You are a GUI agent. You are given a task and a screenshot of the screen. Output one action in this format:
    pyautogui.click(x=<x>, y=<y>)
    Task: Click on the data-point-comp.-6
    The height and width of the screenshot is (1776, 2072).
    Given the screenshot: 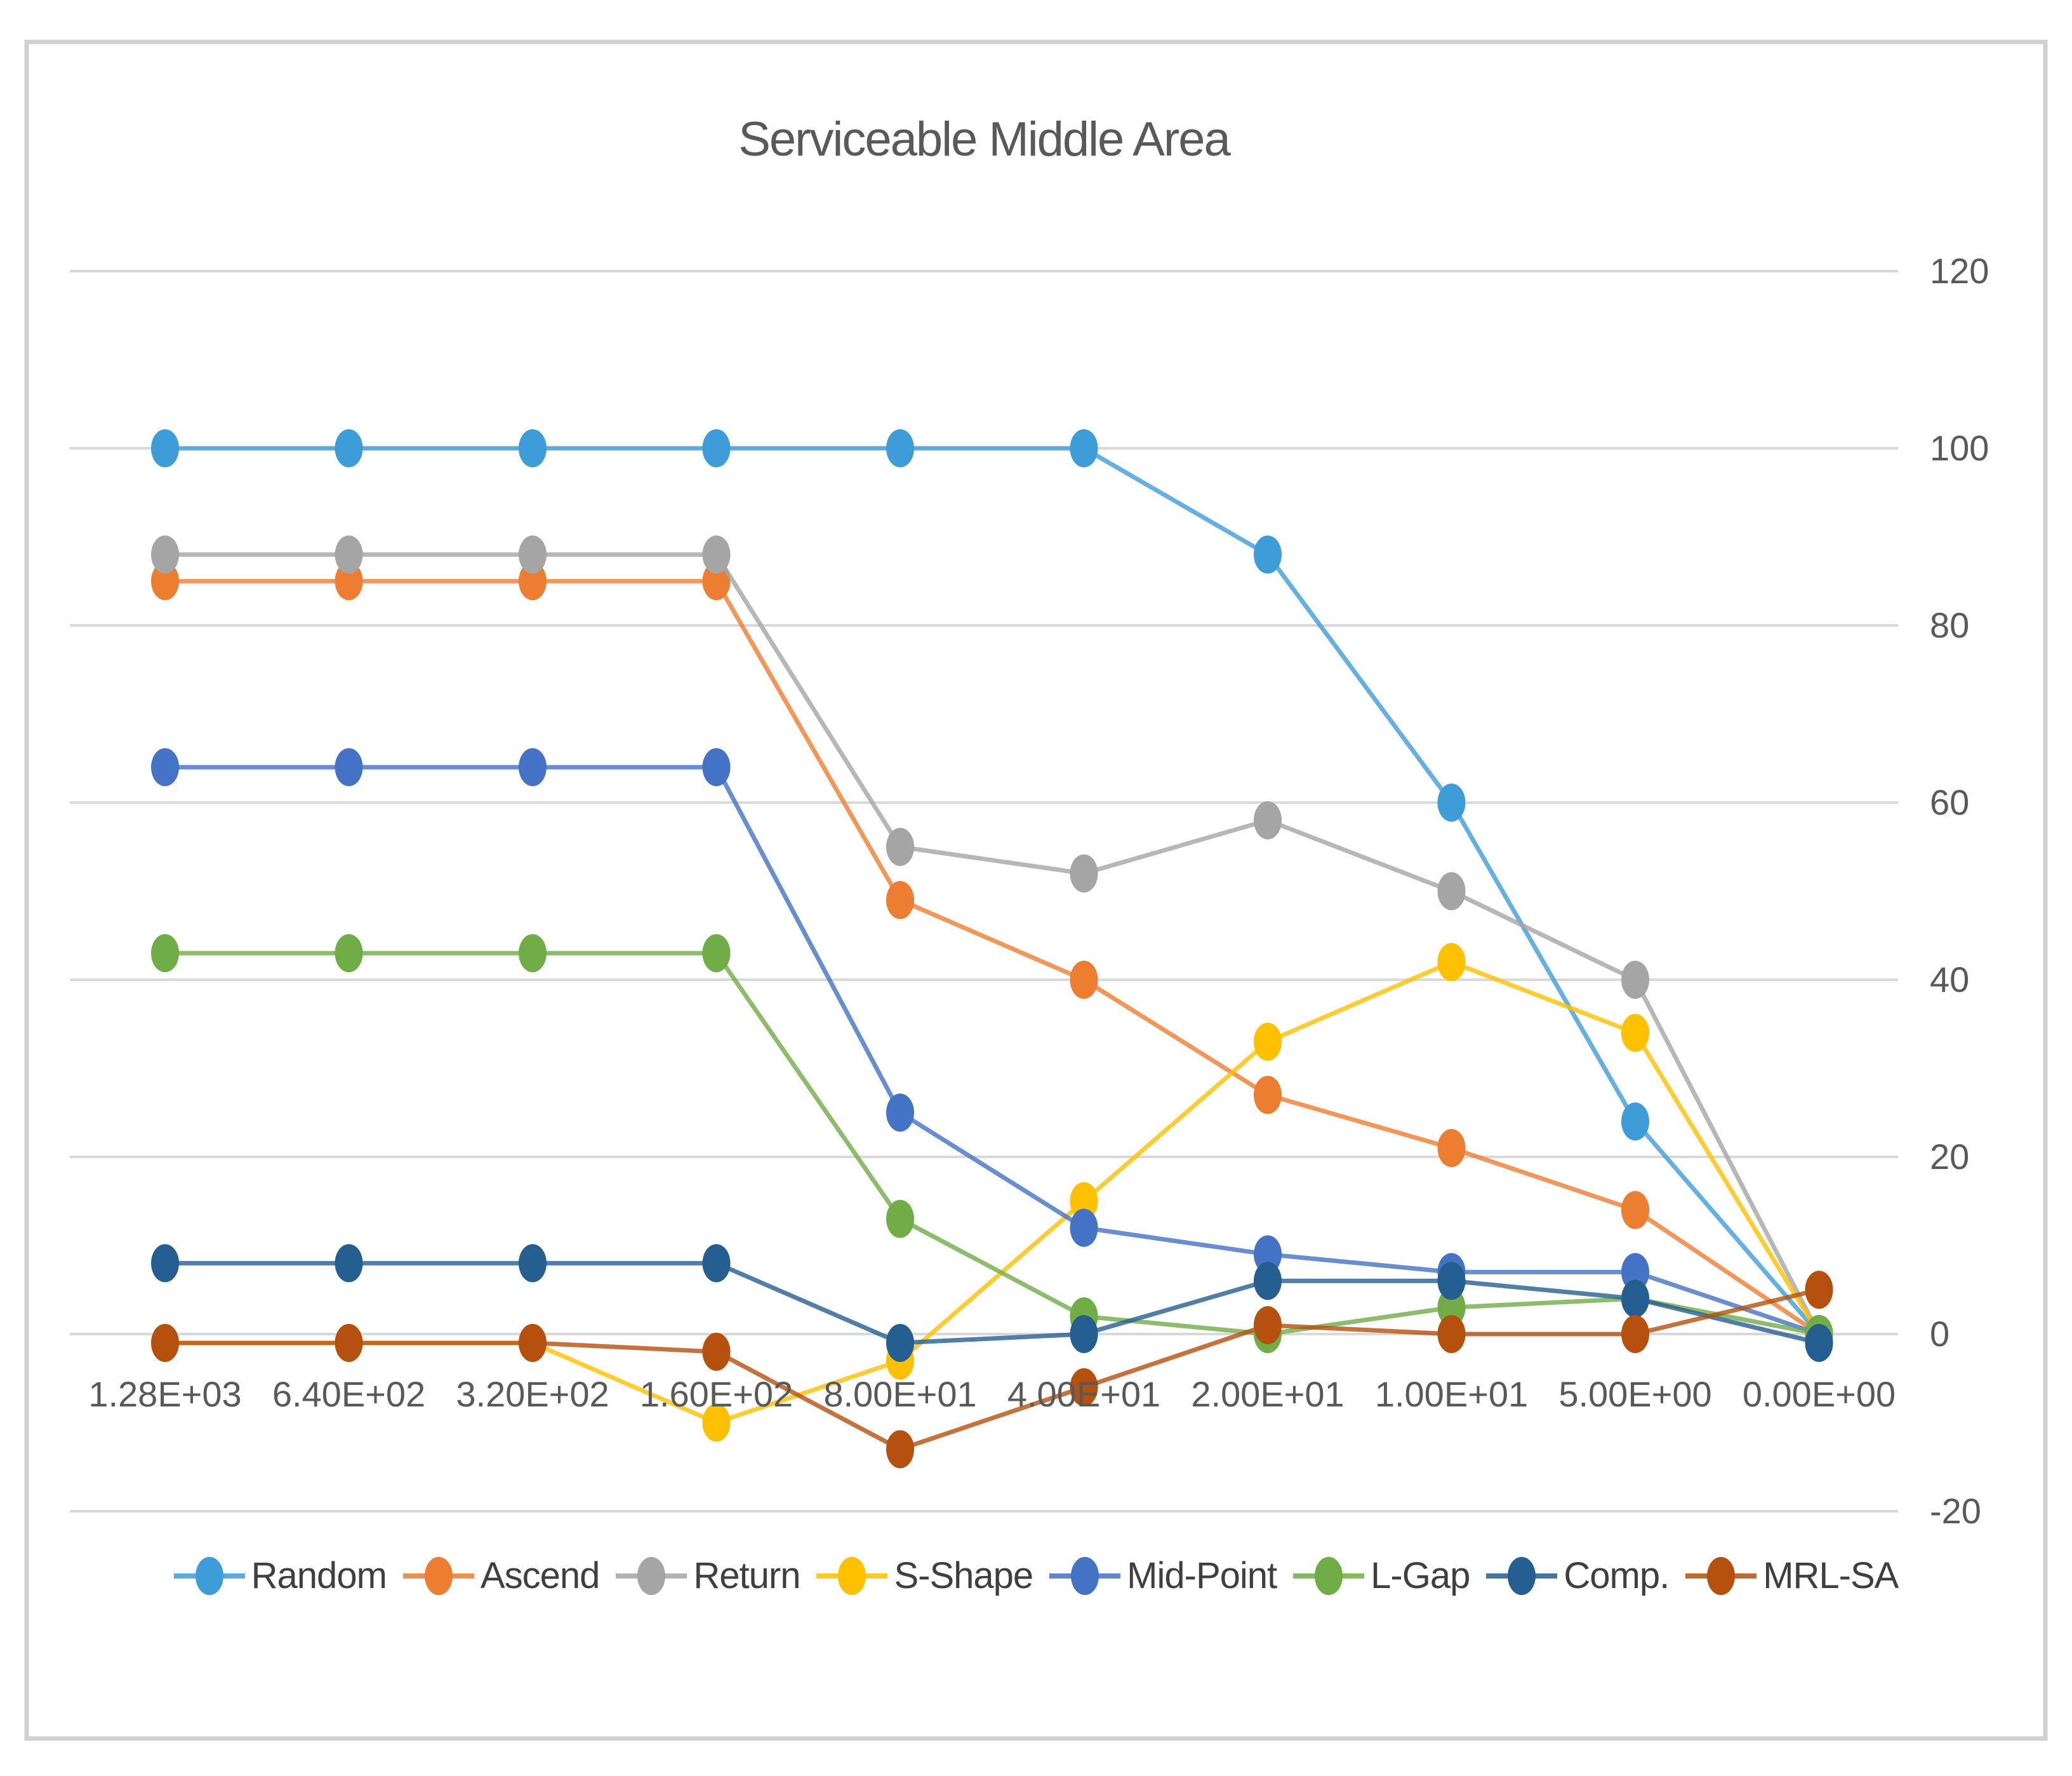 What is the action you would take?
    pyautogui.click(x=1268, y=1281)
    